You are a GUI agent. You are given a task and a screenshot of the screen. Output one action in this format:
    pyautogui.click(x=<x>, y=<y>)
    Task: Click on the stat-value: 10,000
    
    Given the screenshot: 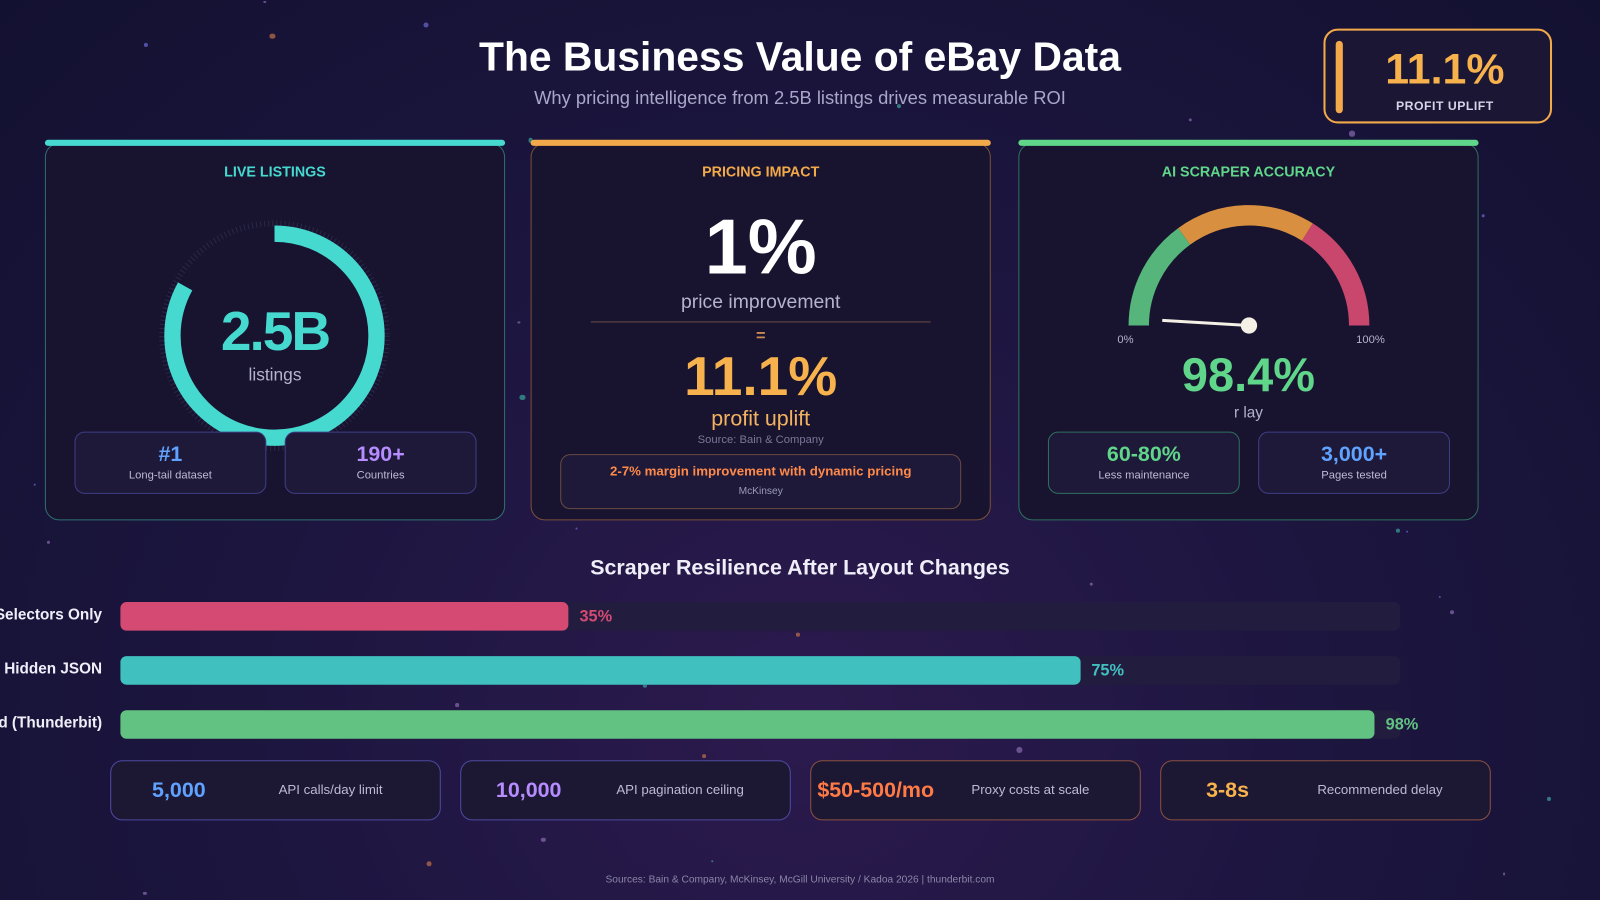 What is the action you would take?
    pyautogui.click(x=528, y=790)
    